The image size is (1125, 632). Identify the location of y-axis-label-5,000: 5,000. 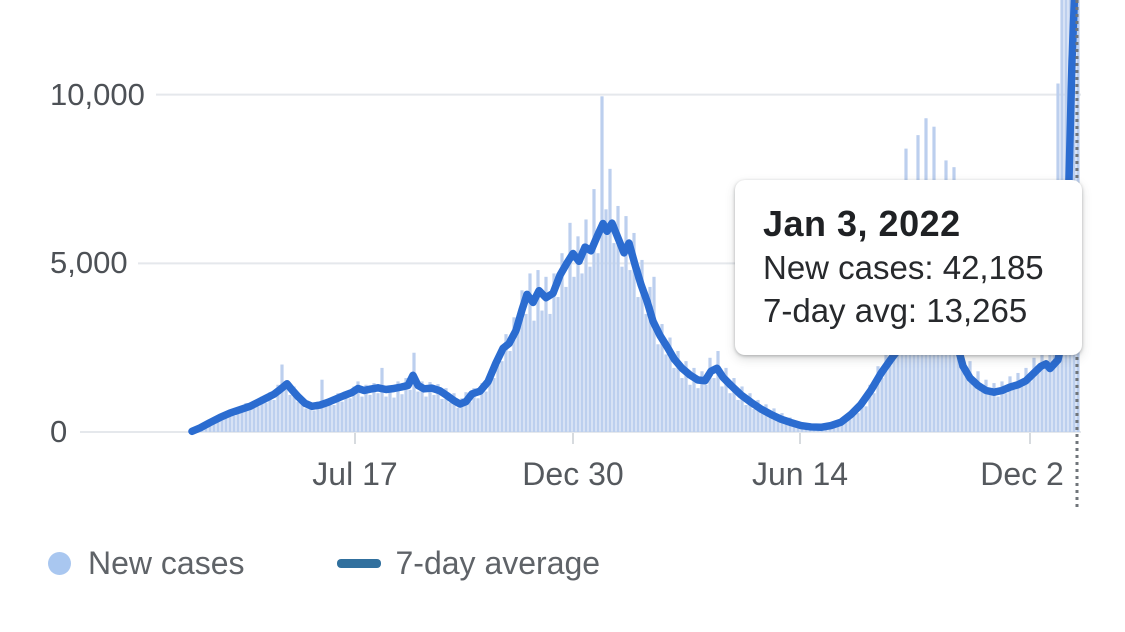
(89, 263).